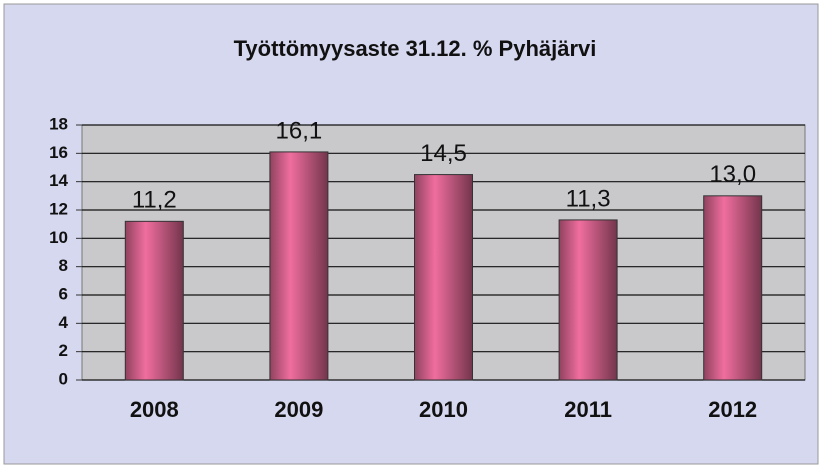 This screenshot has width=824, height=474. Describe the element at coordinates (732, 174) in the screenshot. I see `value-label: 13,0` at that location.